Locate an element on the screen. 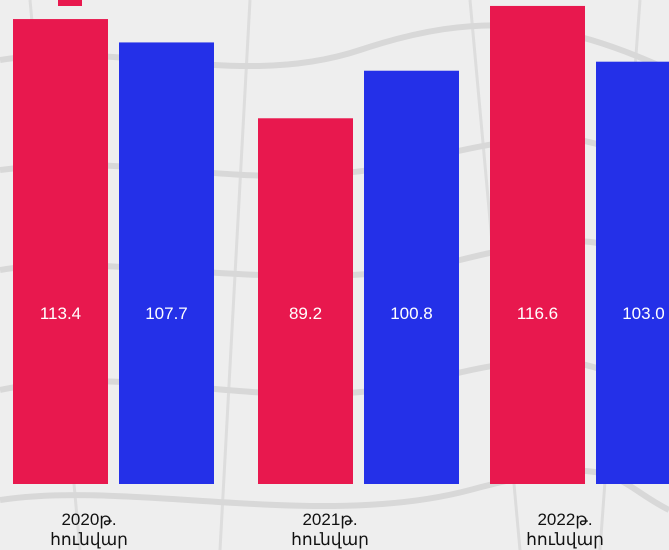 This screenshot has height=550, width=669. bar-series1-cat2 is located at coordinates (305, 301).